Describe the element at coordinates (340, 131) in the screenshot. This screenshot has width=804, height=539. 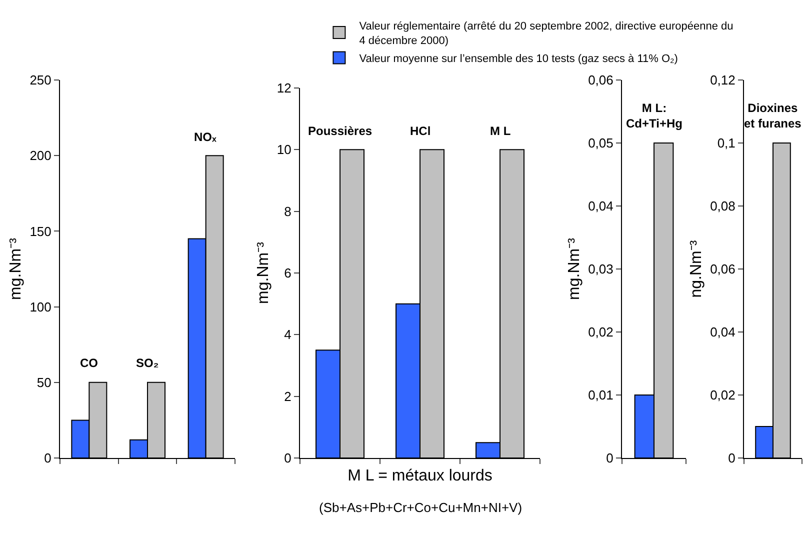
I see `category-label: Poussières` at that location.